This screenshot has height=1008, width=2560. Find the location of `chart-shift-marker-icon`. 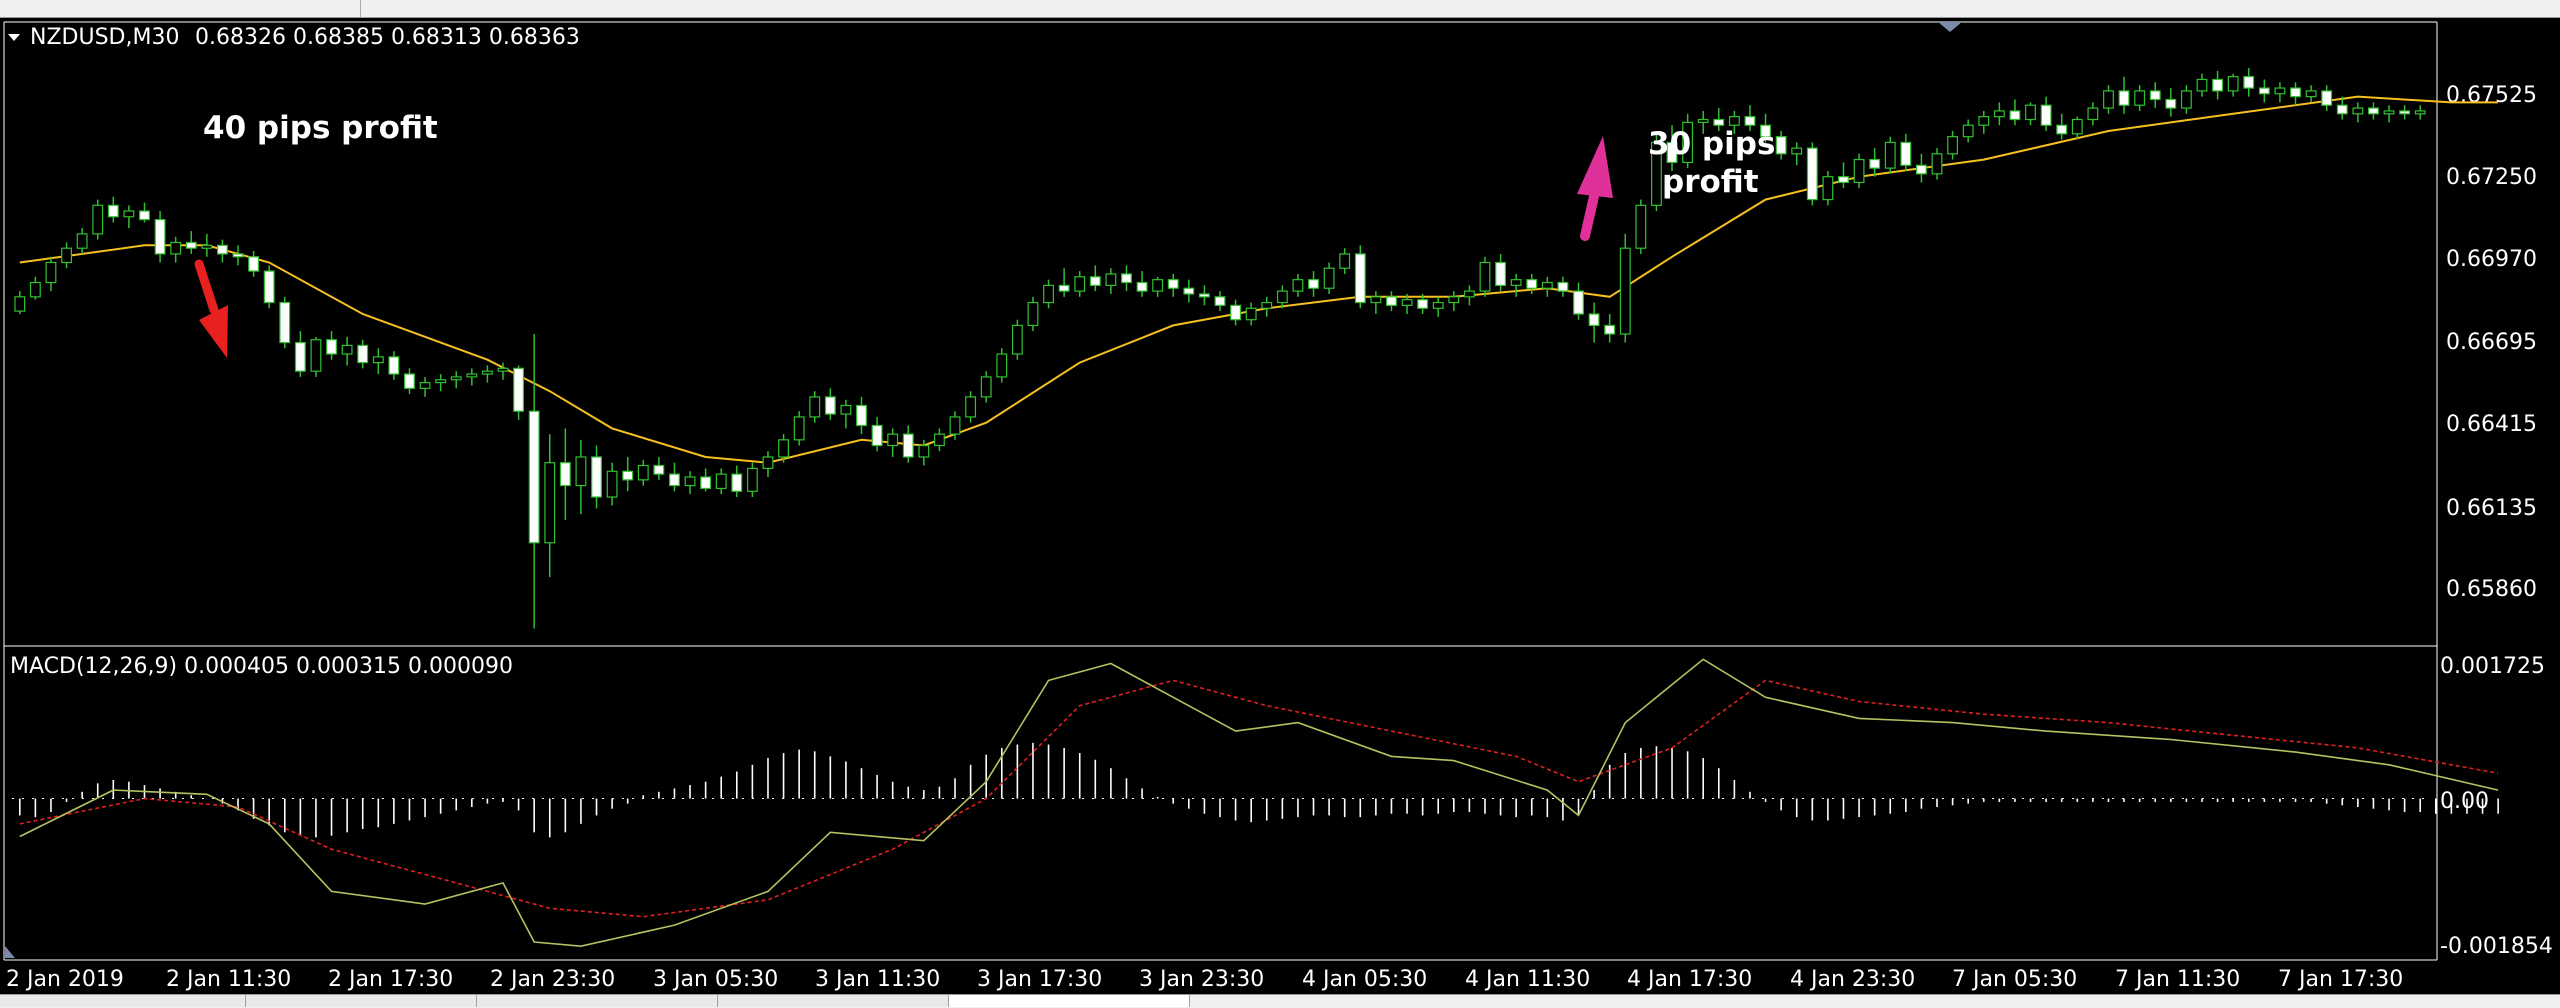

chart-shift-marker-icon is located at coordinates (1950, 27).